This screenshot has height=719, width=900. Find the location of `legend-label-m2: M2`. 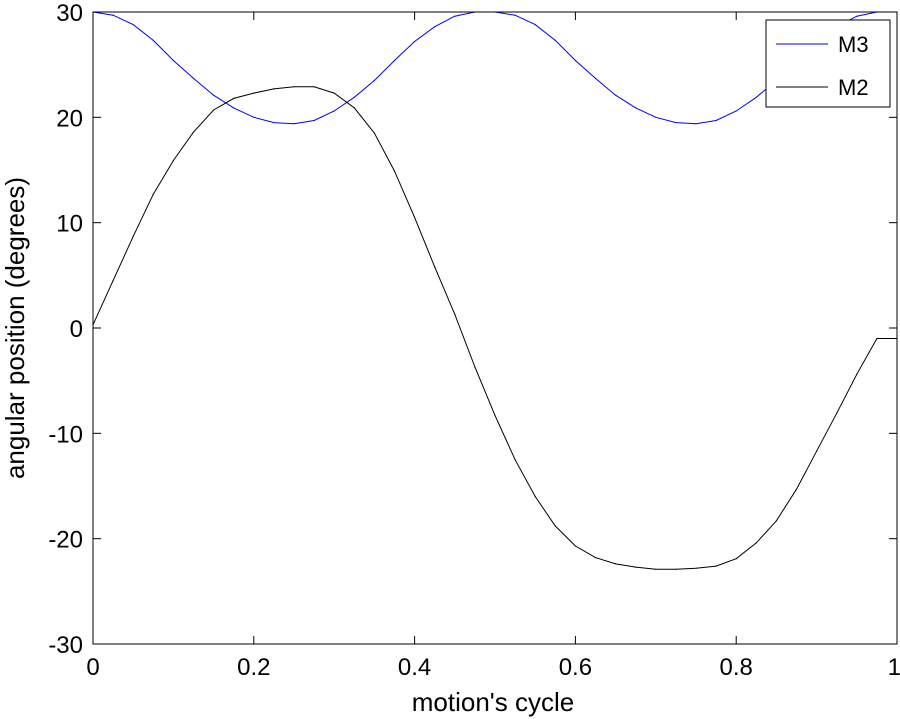

legend-label-m2: M2 is located at coordinates (853, 87).